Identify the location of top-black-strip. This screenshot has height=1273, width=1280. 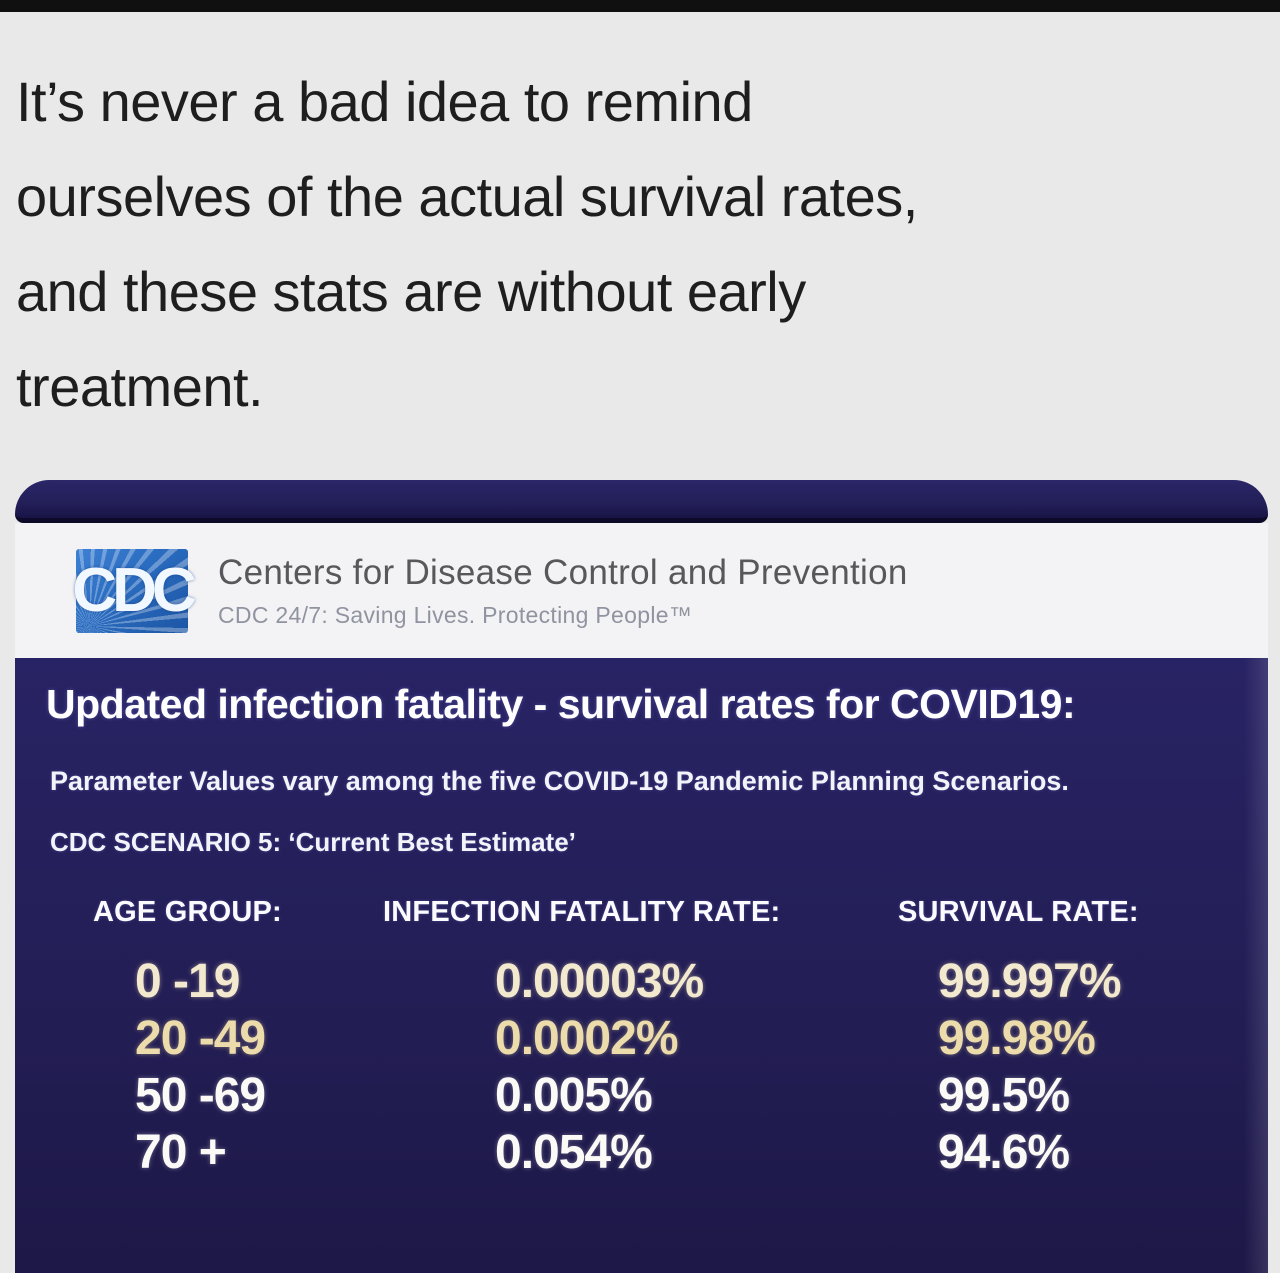
(640, 6).